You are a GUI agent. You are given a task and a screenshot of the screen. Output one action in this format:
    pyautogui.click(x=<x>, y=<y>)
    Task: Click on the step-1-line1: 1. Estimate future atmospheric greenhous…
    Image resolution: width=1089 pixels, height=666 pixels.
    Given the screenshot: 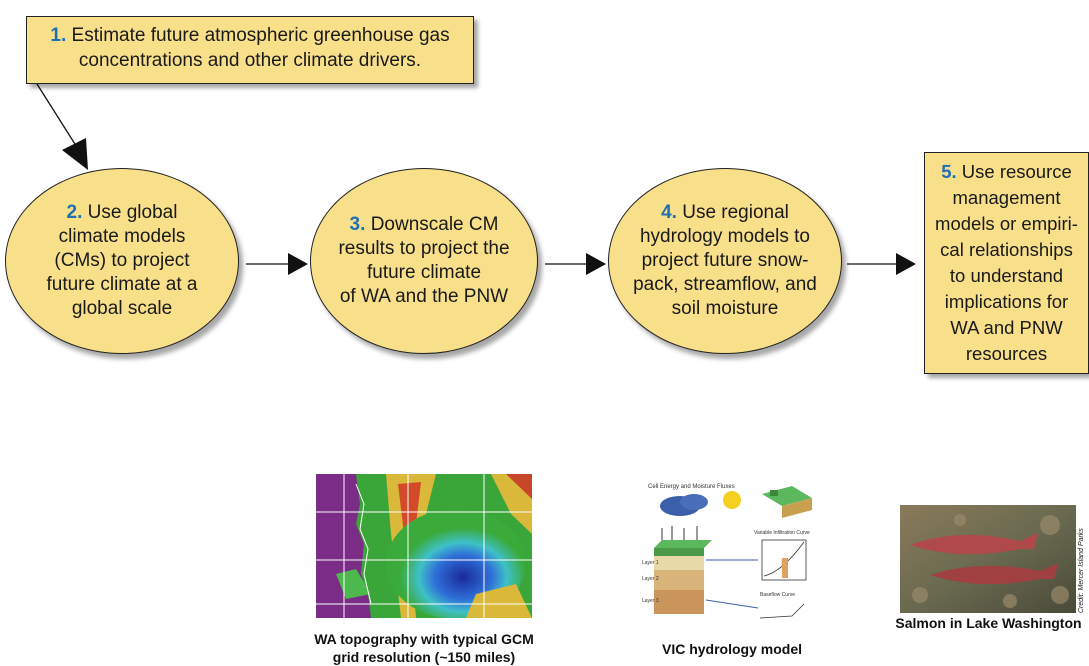 What is the action you would take?
    pyautogui.click(x=250, y=35)
    